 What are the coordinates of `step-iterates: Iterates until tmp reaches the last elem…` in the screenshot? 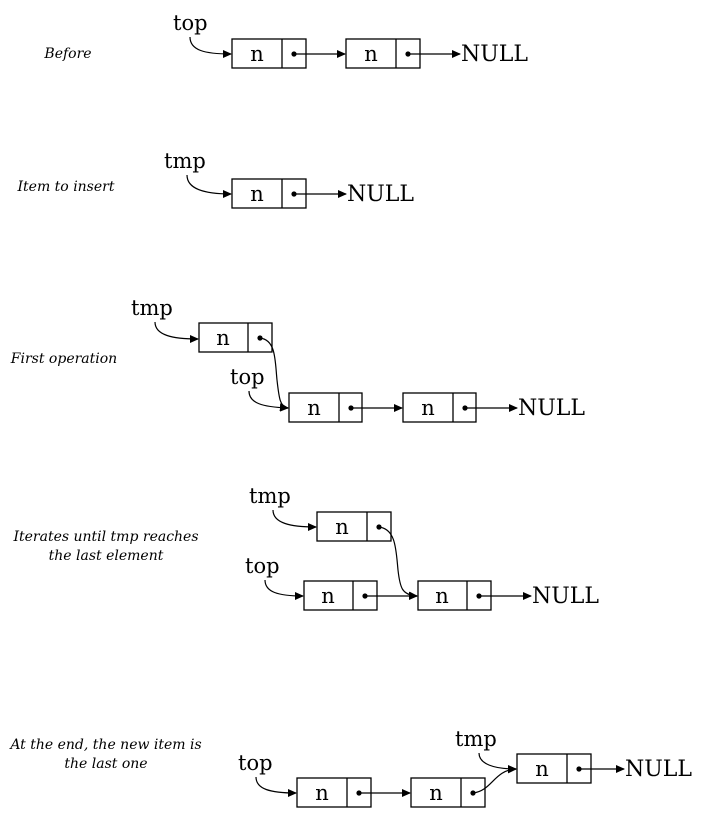 It's located at (305, 547).